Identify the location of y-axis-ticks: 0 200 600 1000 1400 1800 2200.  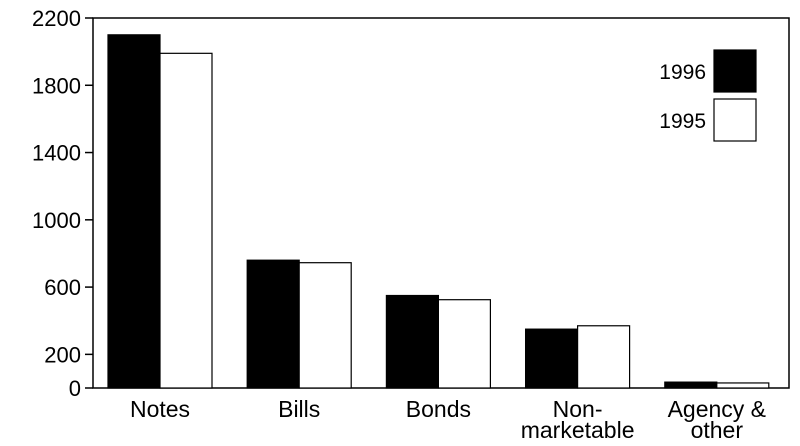
(62, 203).